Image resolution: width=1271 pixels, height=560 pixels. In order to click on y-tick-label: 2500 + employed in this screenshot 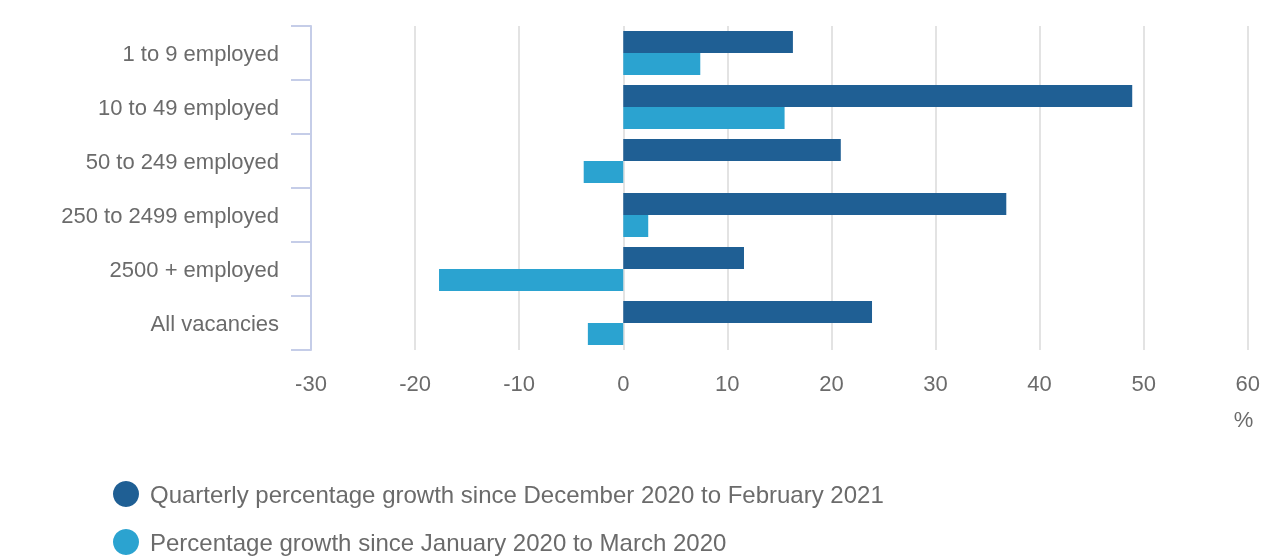, I will do `click(194, 269)`.